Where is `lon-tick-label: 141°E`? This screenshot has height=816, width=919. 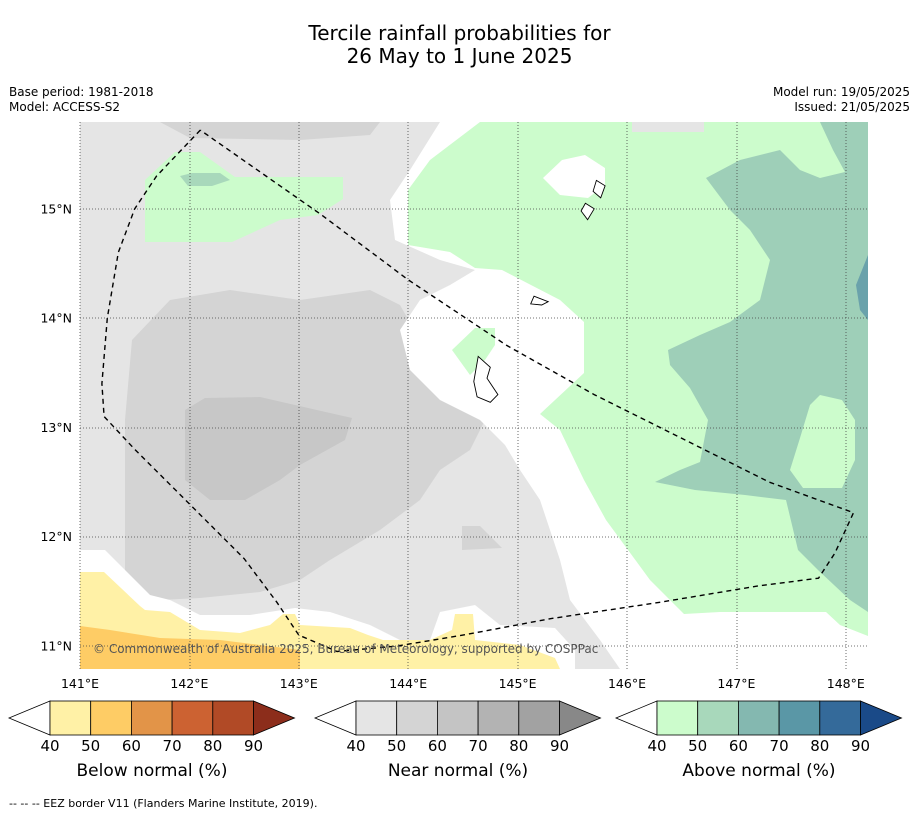 lon-tick-label: 141°E is located at coordinates (80, 683).